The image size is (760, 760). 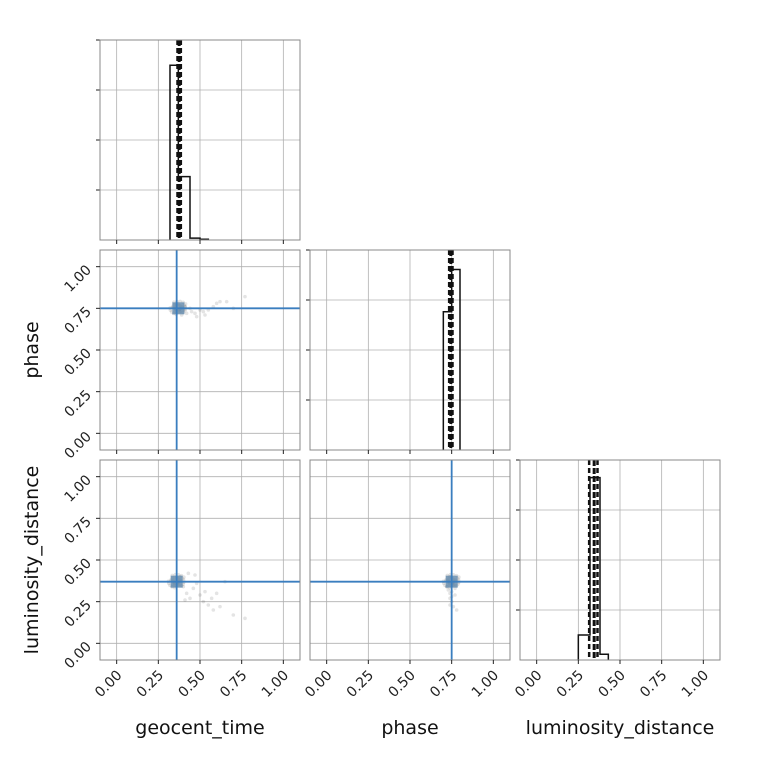 I want to click on panel-geocent_time-geocent_time, so click(x=198, y=141).